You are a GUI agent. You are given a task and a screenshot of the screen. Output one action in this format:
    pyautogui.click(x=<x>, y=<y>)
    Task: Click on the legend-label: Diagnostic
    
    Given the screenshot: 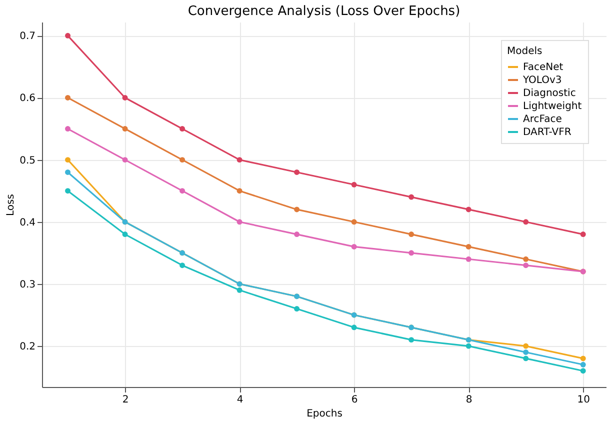 What is the action you would take?
    pyautogui.click(x=549, y=93)
    